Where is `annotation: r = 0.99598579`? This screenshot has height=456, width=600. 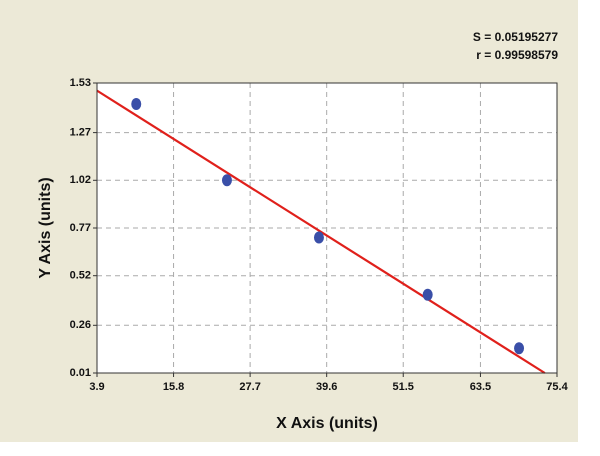
annotation: r = 0.99598579 is located at coordinates (517, 55).